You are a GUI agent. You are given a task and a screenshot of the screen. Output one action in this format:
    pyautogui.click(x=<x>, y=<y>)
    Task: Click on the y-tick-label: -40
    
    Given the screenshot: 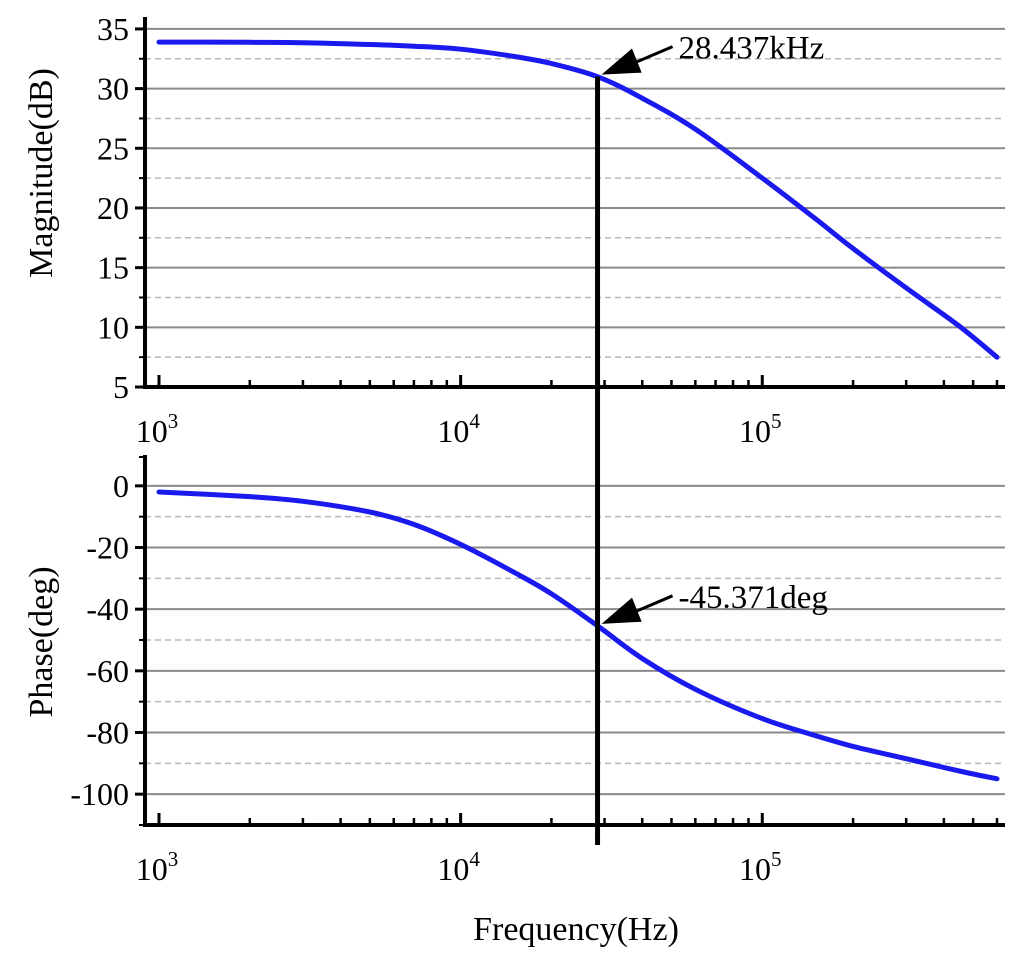 What is the action you would take?
    pyautogui.click(x=107, y=609)
    